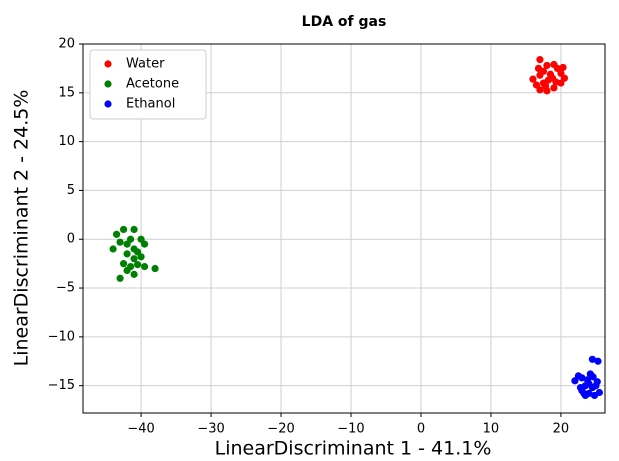 This screenshot has width=619, height=461. Describe the element at coordinates (71, 190) in the screenshot. I see `y-tick-label: 5` at that location.